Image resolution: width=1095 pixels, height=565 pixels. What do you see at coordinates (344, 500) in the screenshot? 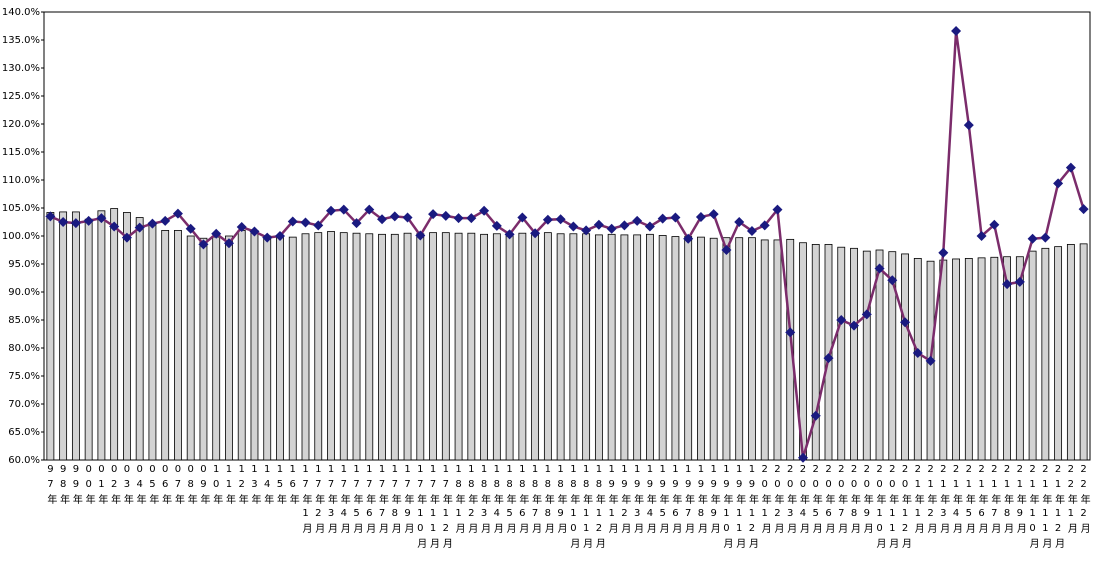
I see `x-tick-label: 17年4月` at bounding box center [344, 500].